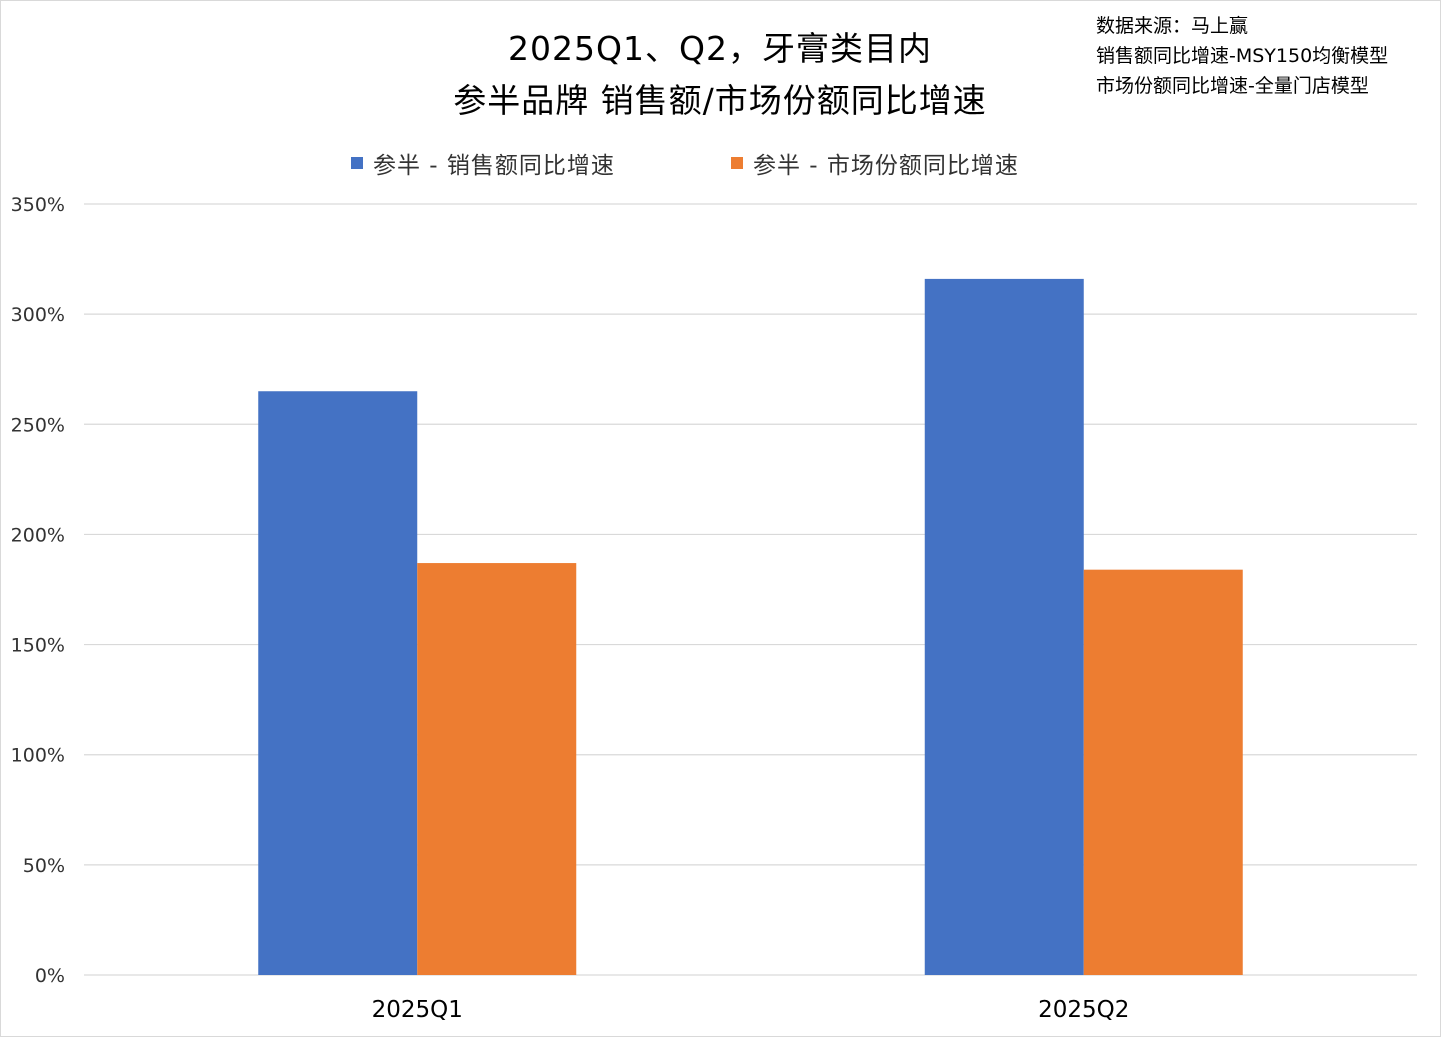  What do you see at coordinates (50, 976) in the screenshot?
I see `y-tick-label: 0%` at bounding box center [50, 976].